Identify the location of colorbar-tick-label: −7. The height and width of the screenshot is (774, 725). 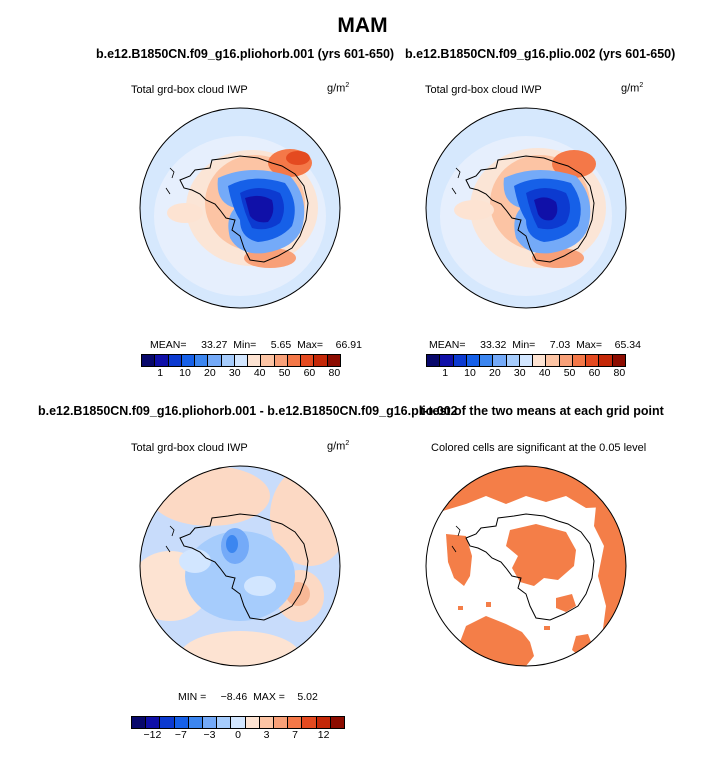
(180, 735).